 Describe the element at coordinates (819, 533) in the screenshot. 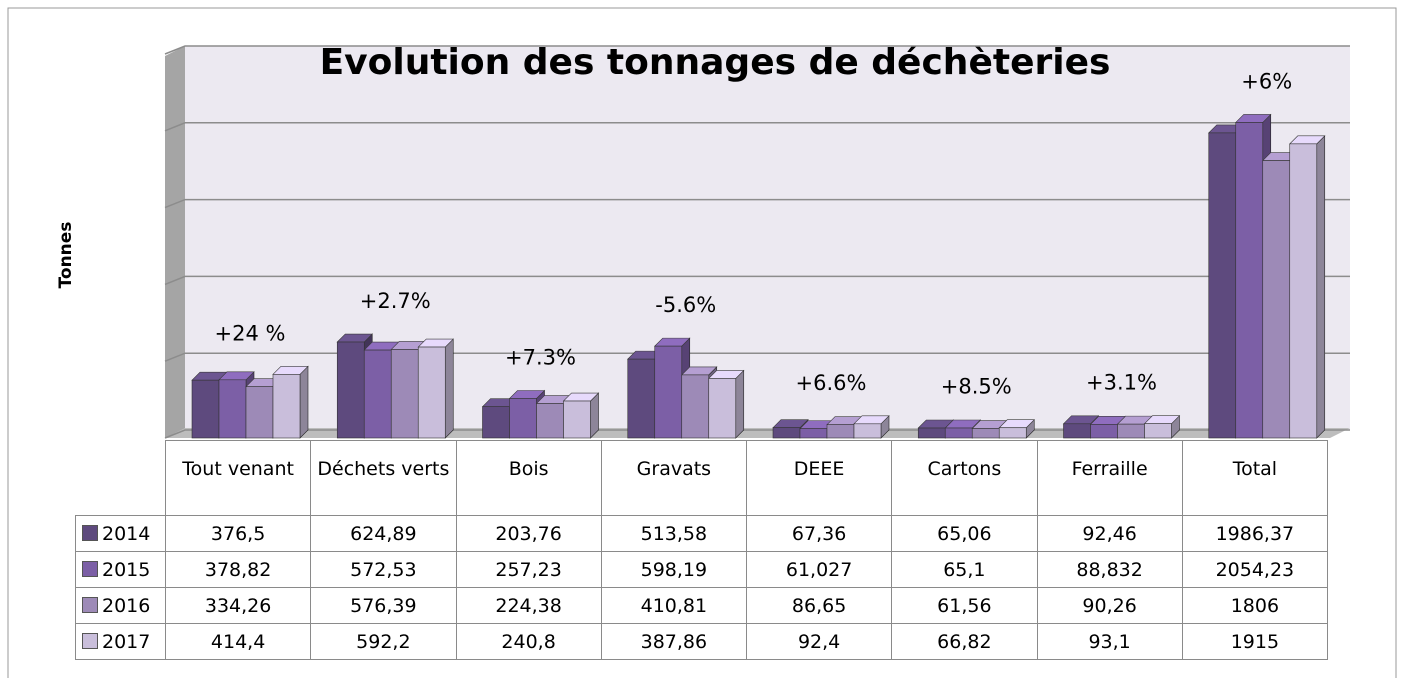

I see `value-label: 67,36` at that location.